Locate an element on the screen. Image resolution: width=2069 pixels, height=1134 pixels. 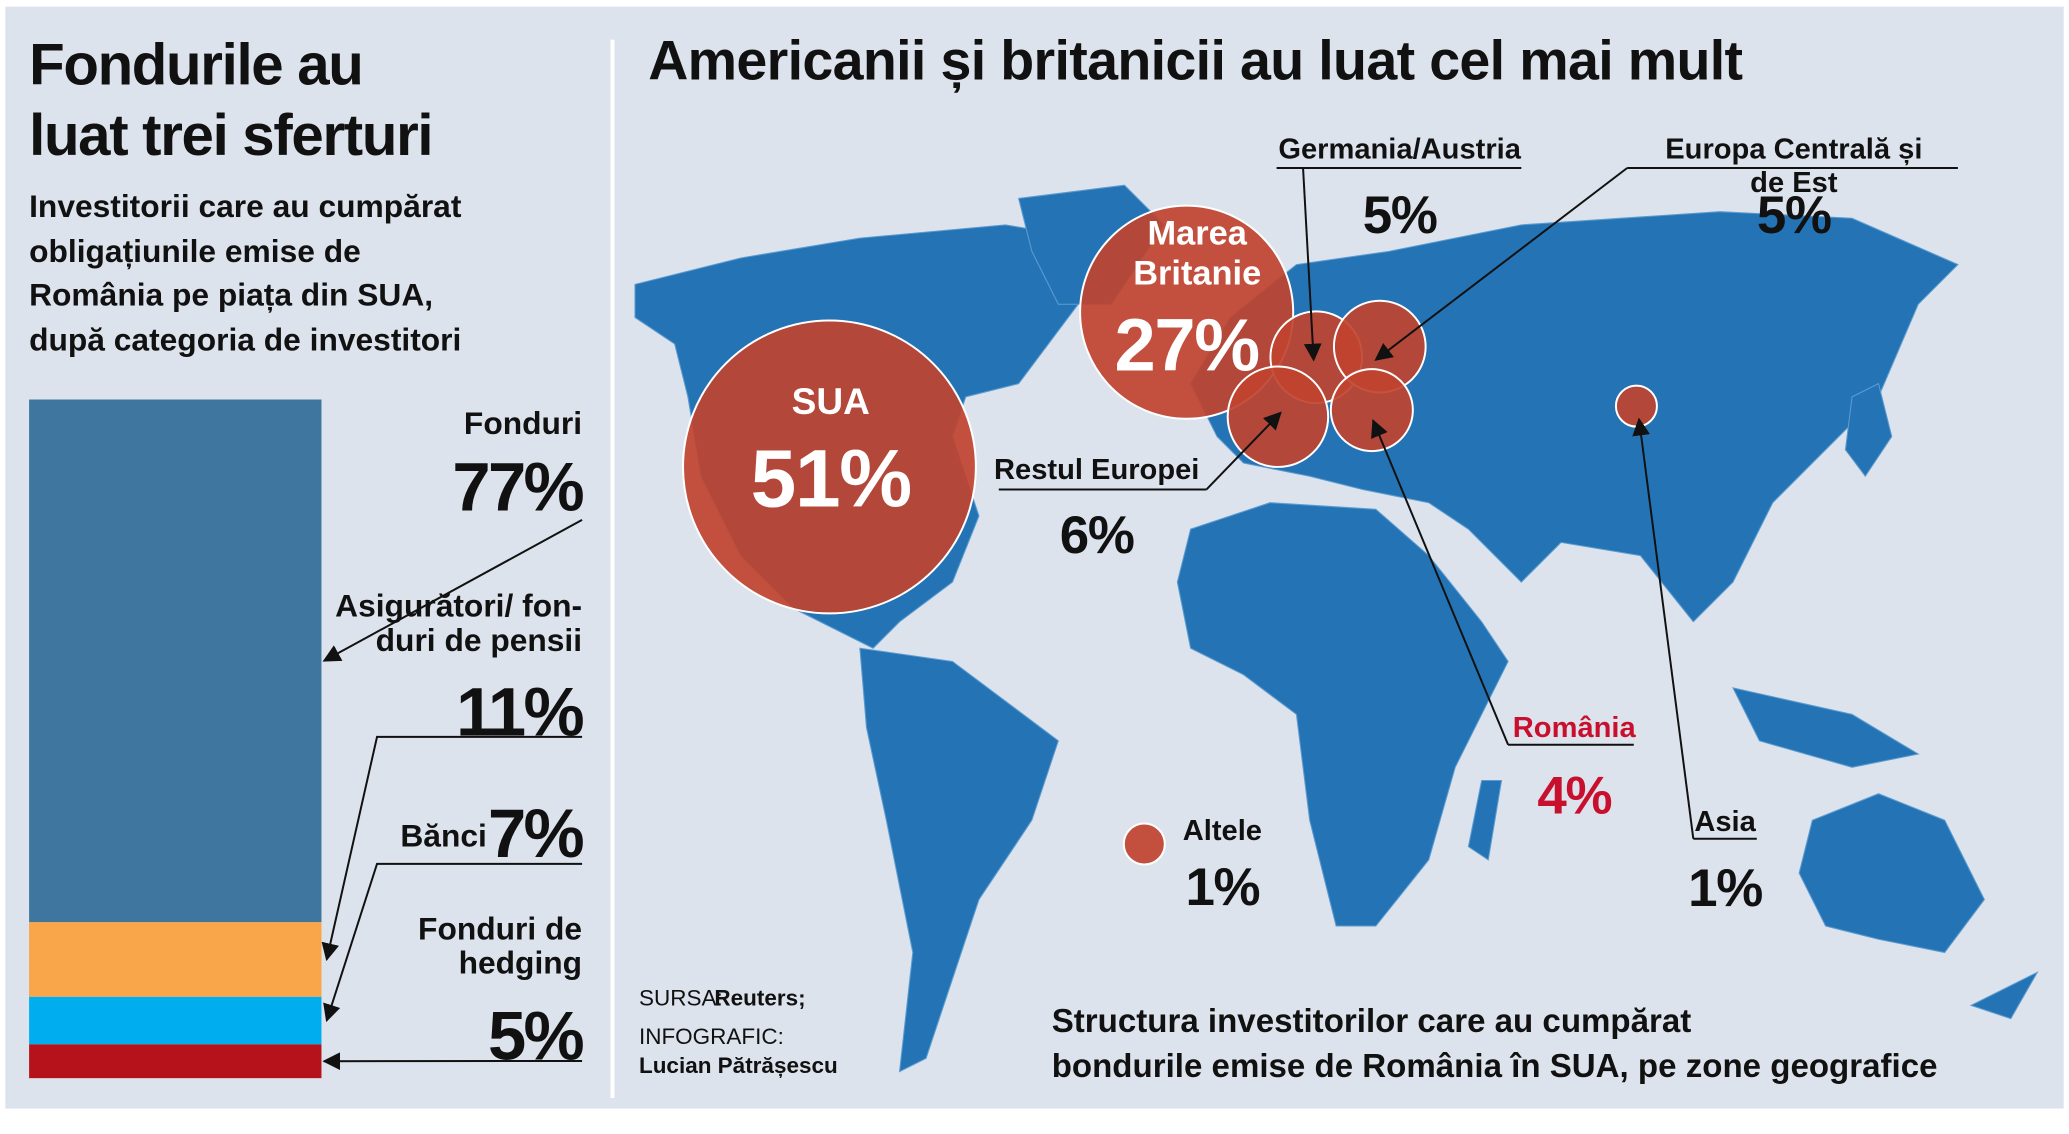
chart-title: Fondurile au luat trei sferturi is located at coordinates (231, 100).